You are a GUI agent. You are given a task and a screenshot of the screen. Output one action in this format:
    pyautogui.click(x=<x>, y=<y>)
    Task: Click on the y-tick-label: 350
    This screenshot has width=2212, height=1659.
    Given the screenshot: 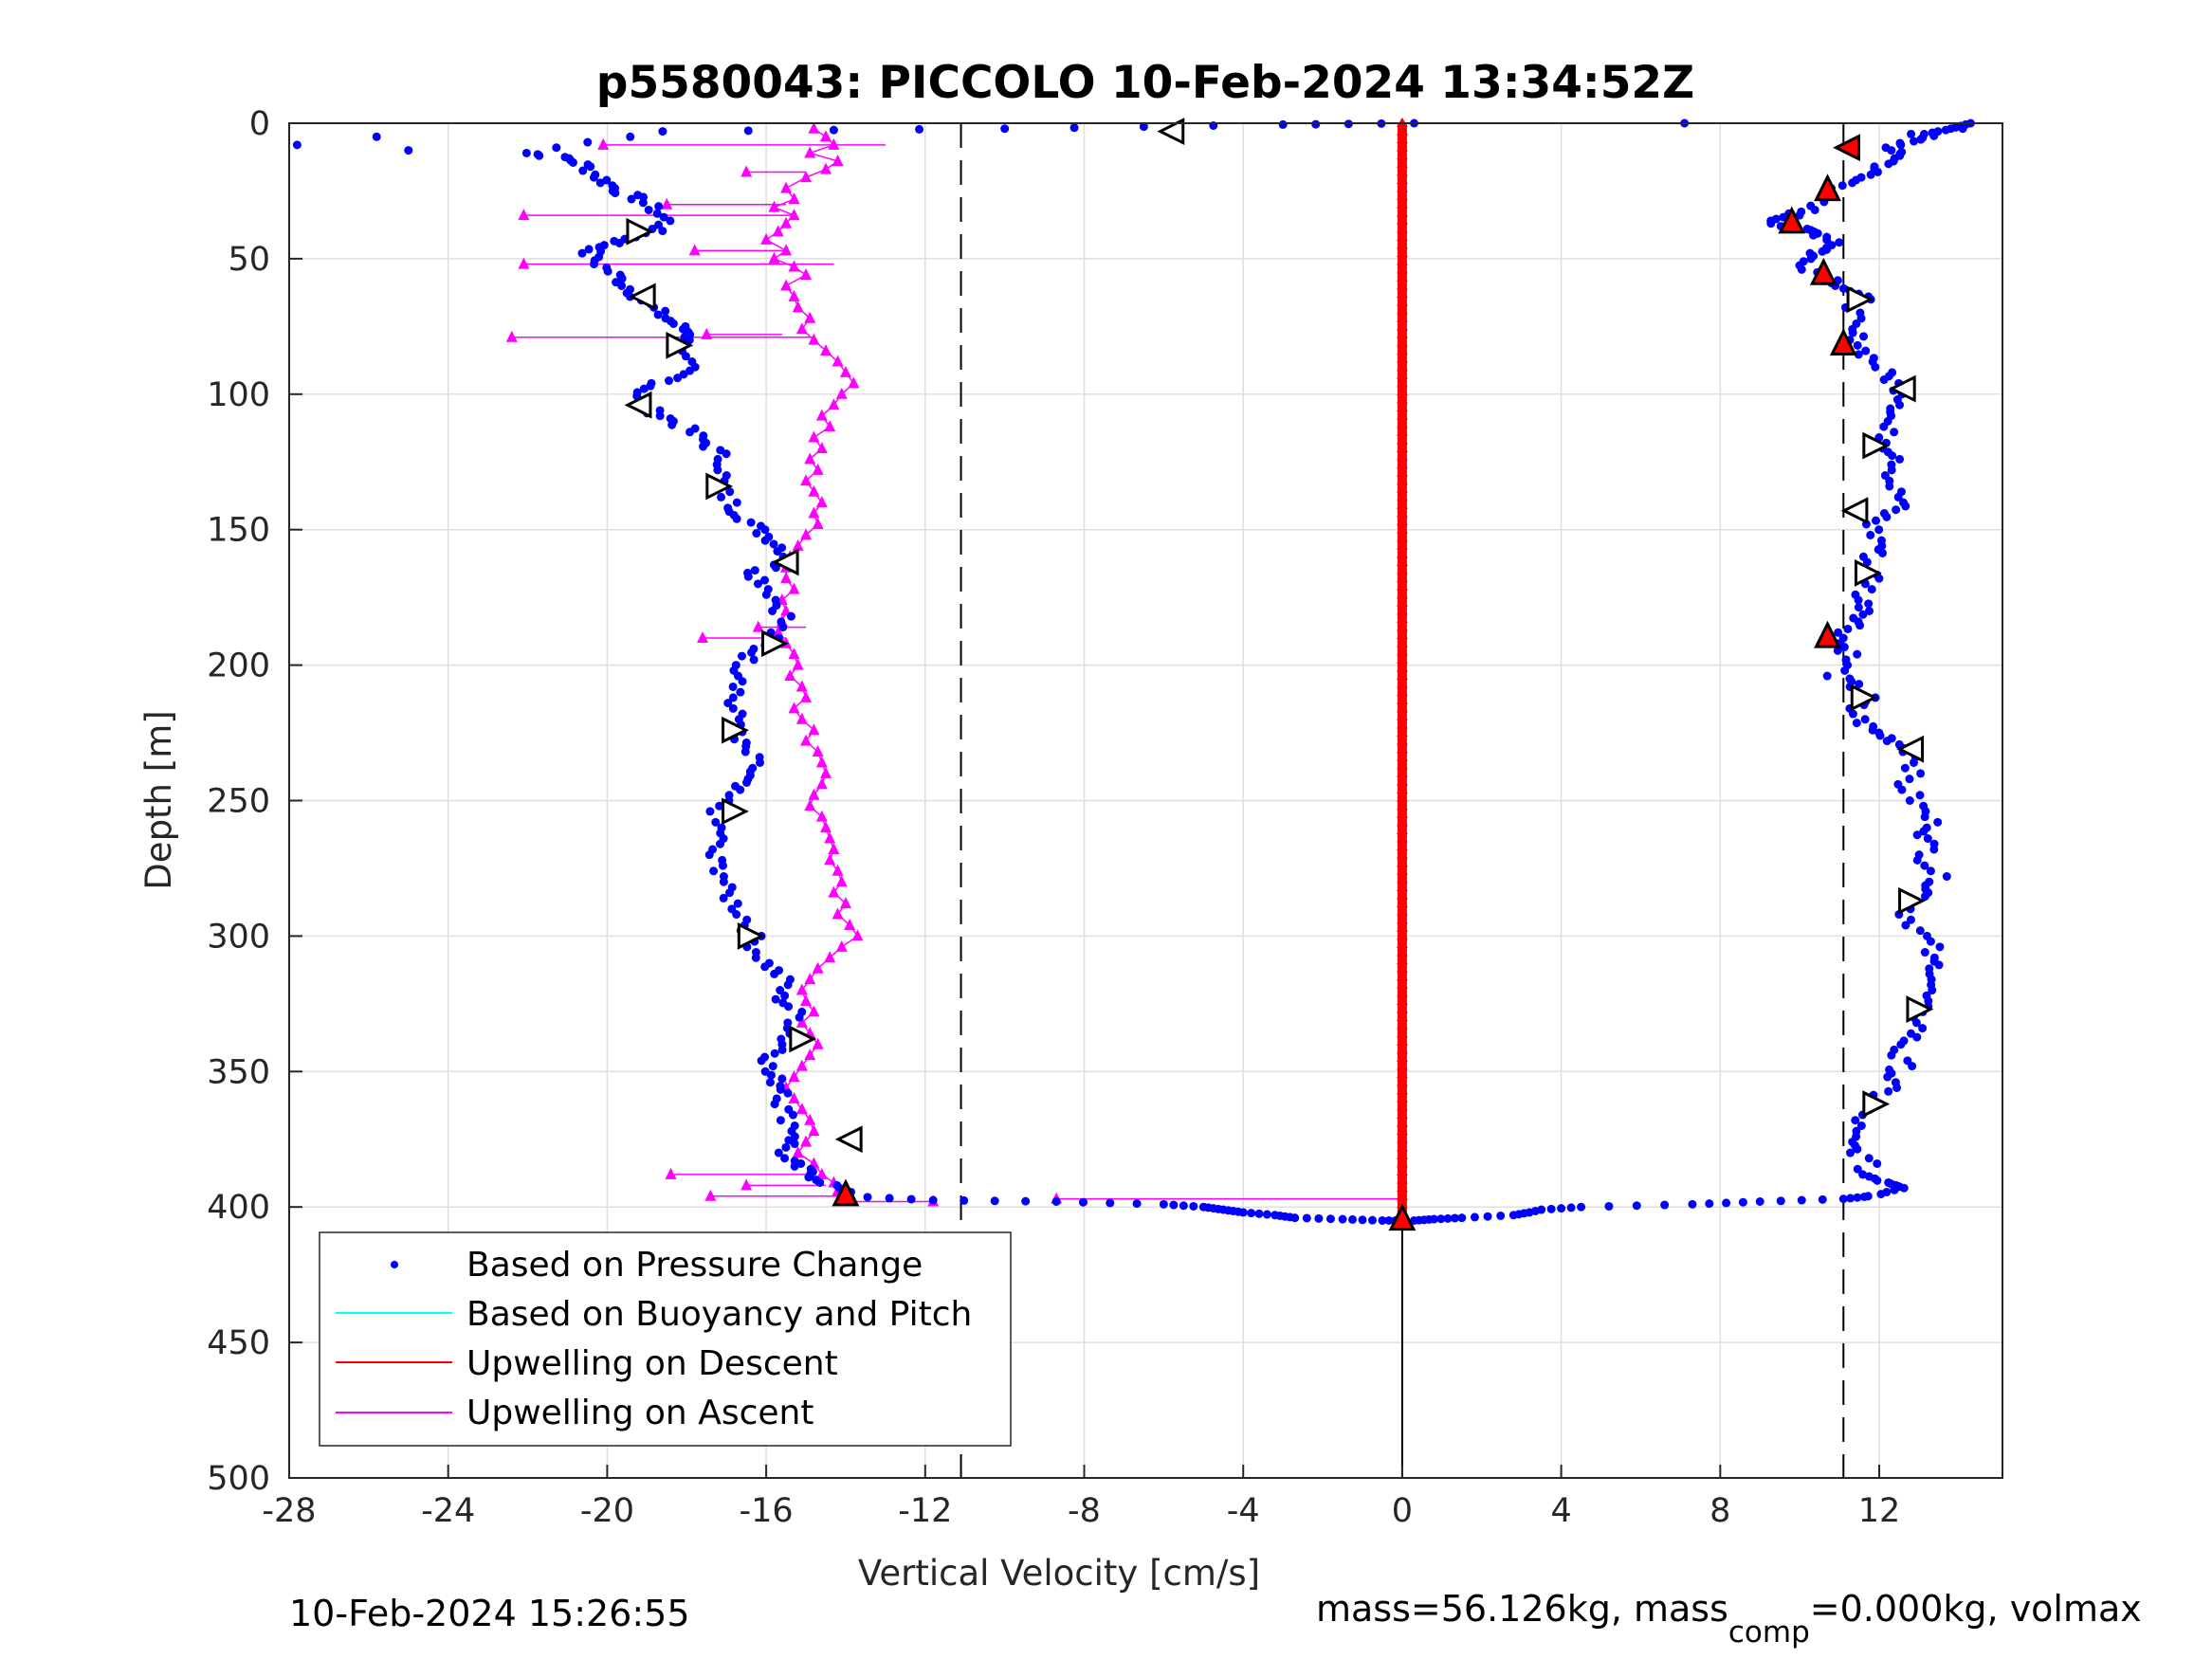 What is the action you would take?
    pyautogui.click(x=238, y=1072)
    